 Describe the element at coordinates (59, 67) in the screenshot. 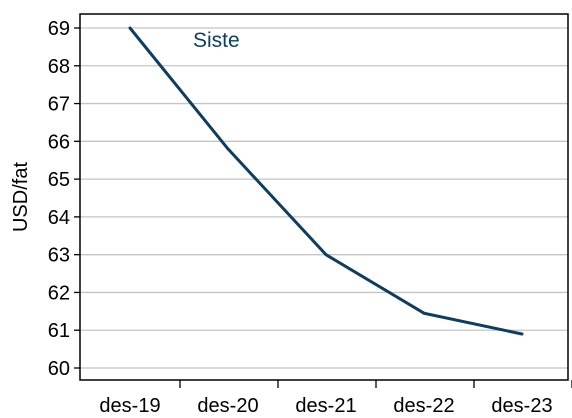

I see `y-tick-label: 68` at that location.